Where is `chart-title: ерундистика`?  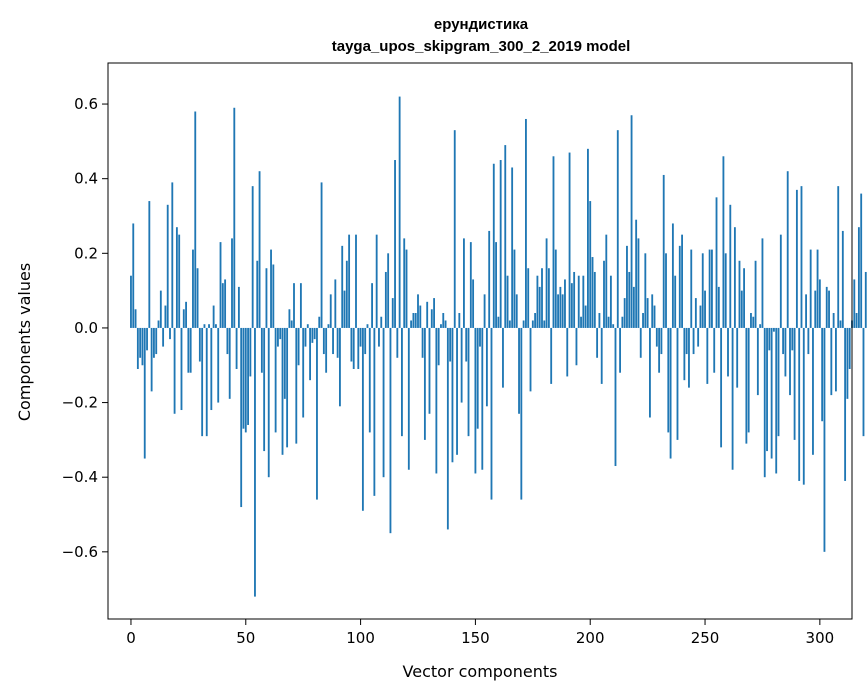 chart-title: ерундистика is located at coordinates (481, 24).